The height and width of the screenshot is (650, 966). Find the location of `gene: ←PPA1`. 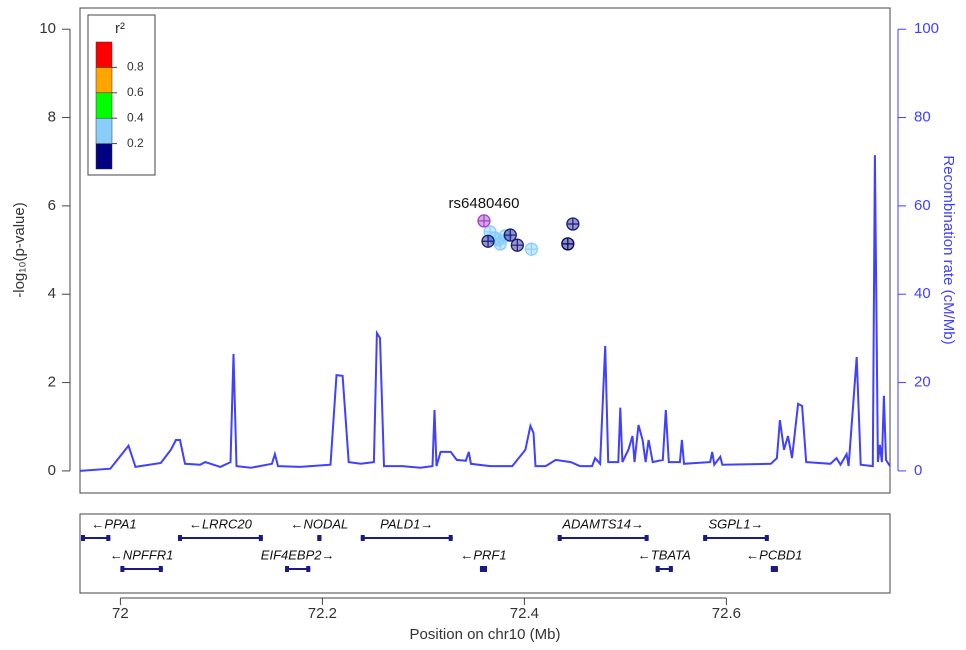

gene: ←PPA1 is located at coordinates (109, 528).